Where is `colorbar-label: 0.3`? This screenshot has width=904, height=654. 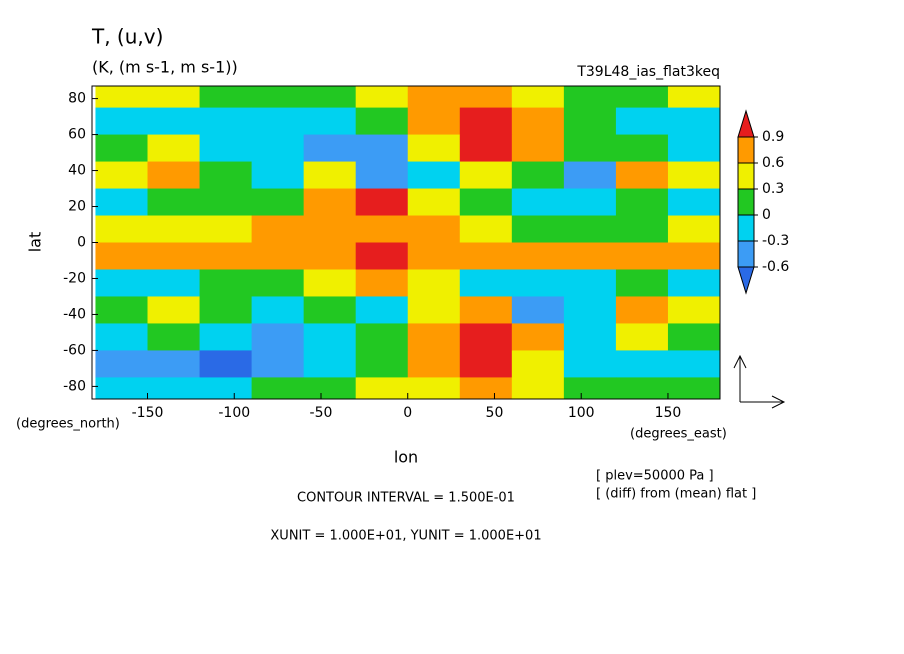 colorbar-label: 0.3 is located at coordinates (773, 189).